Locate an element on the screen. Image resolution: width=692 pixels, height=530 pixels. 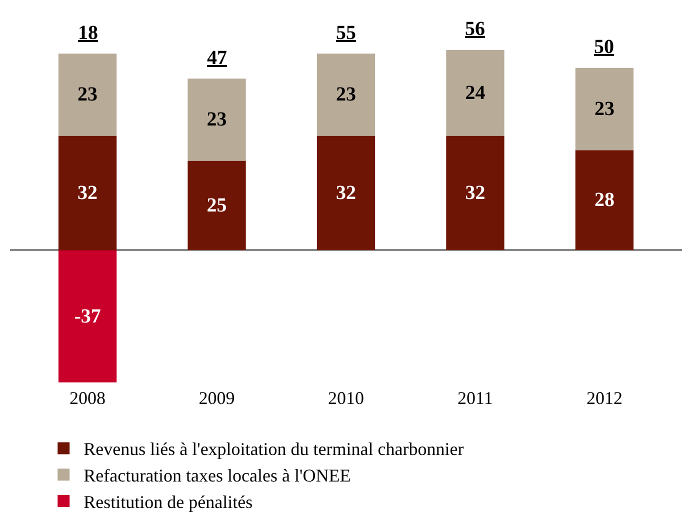
total-label: 56 is located at coordinates (475, 29).